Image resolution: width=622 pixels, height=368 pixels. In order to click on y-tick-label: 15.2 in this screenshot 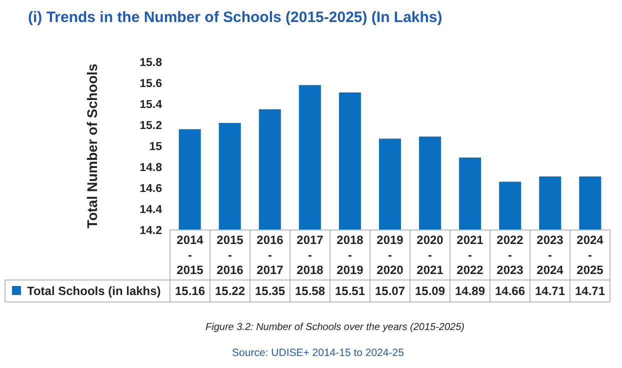, I will do `click(151, 126)`.